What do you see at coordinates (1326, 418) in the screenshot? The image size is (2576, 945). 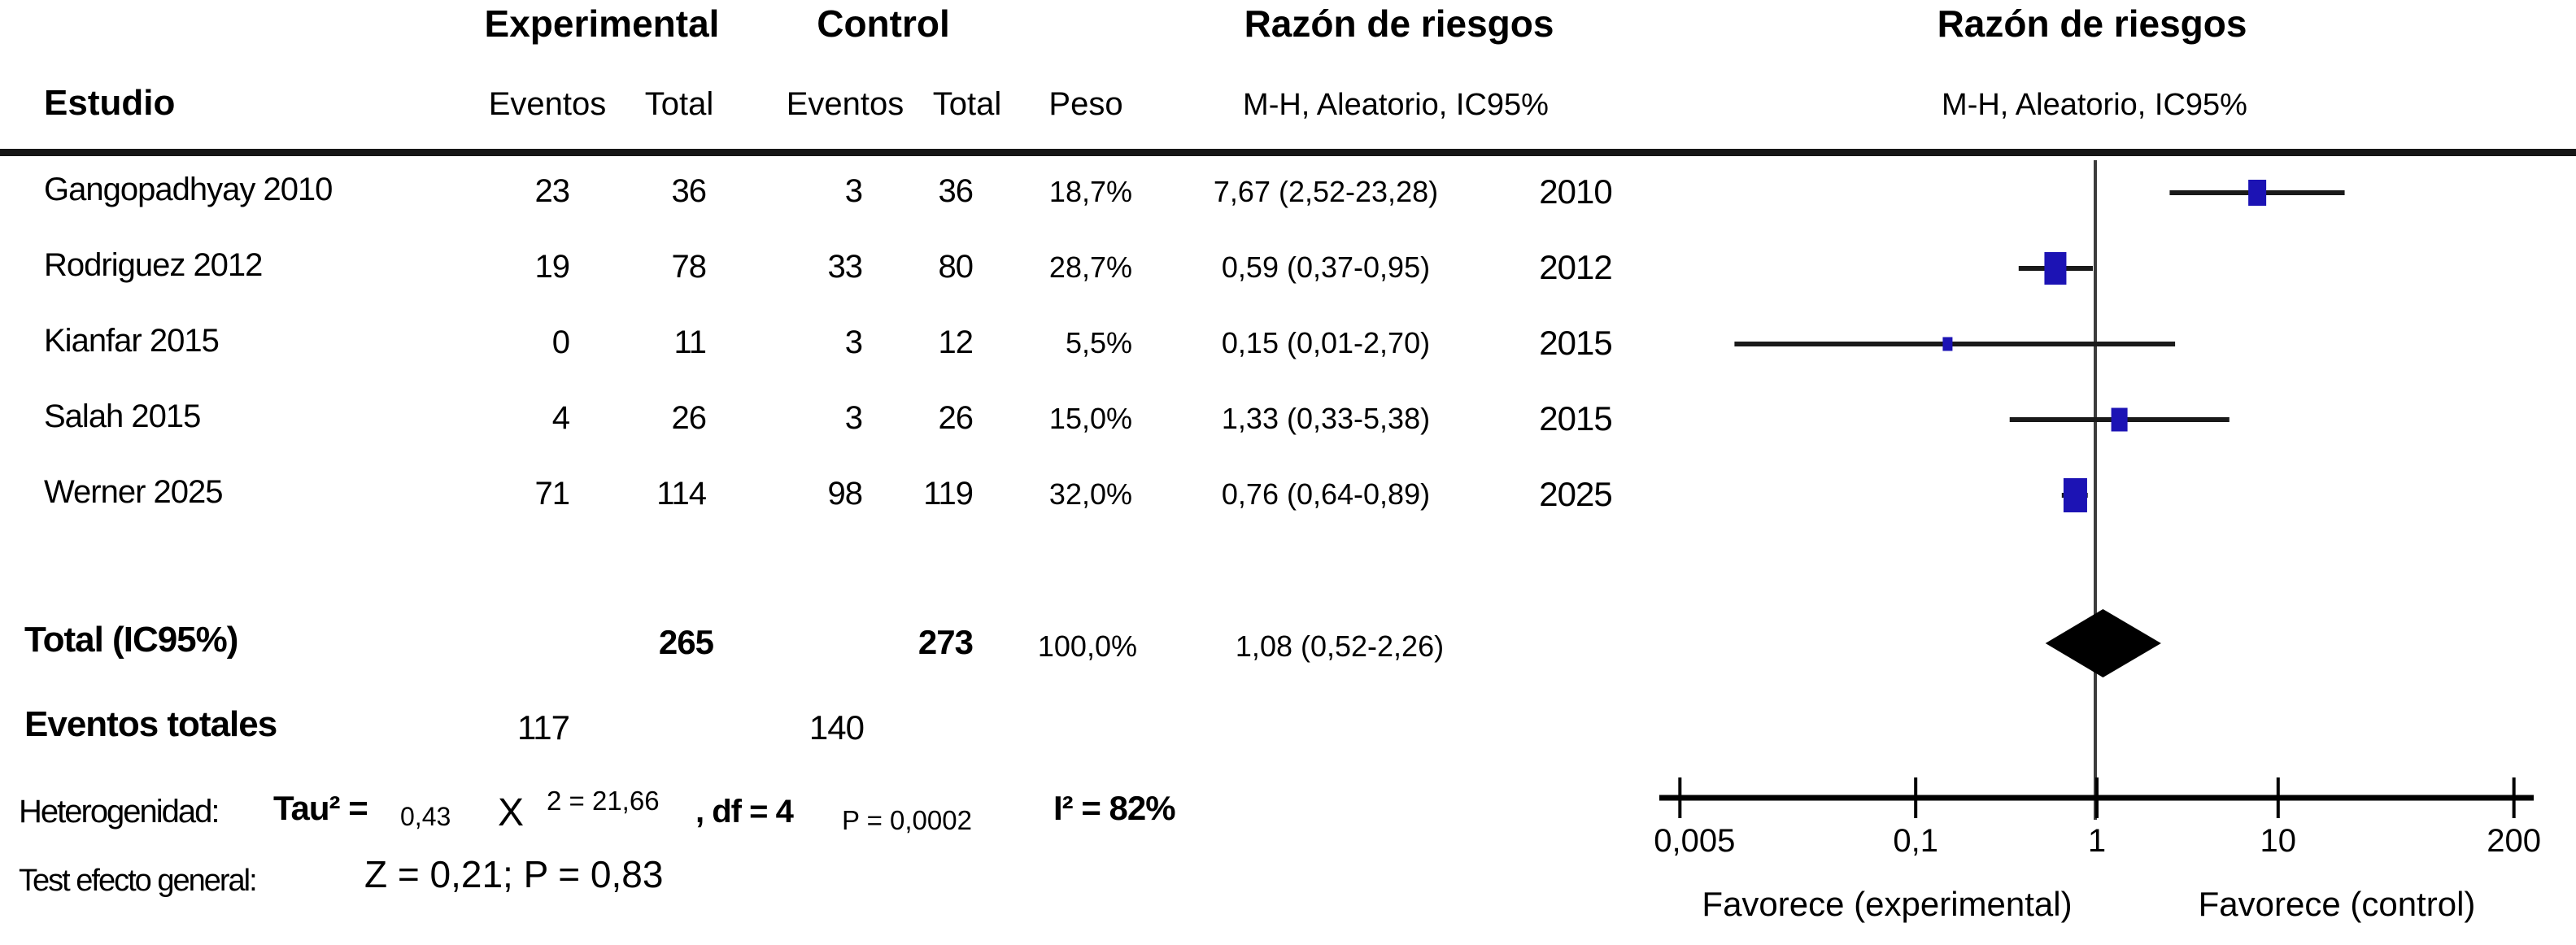 I see `rr-ci-cell: 1,33 (0,33-5,38)` at bounding box center [1326, 418].